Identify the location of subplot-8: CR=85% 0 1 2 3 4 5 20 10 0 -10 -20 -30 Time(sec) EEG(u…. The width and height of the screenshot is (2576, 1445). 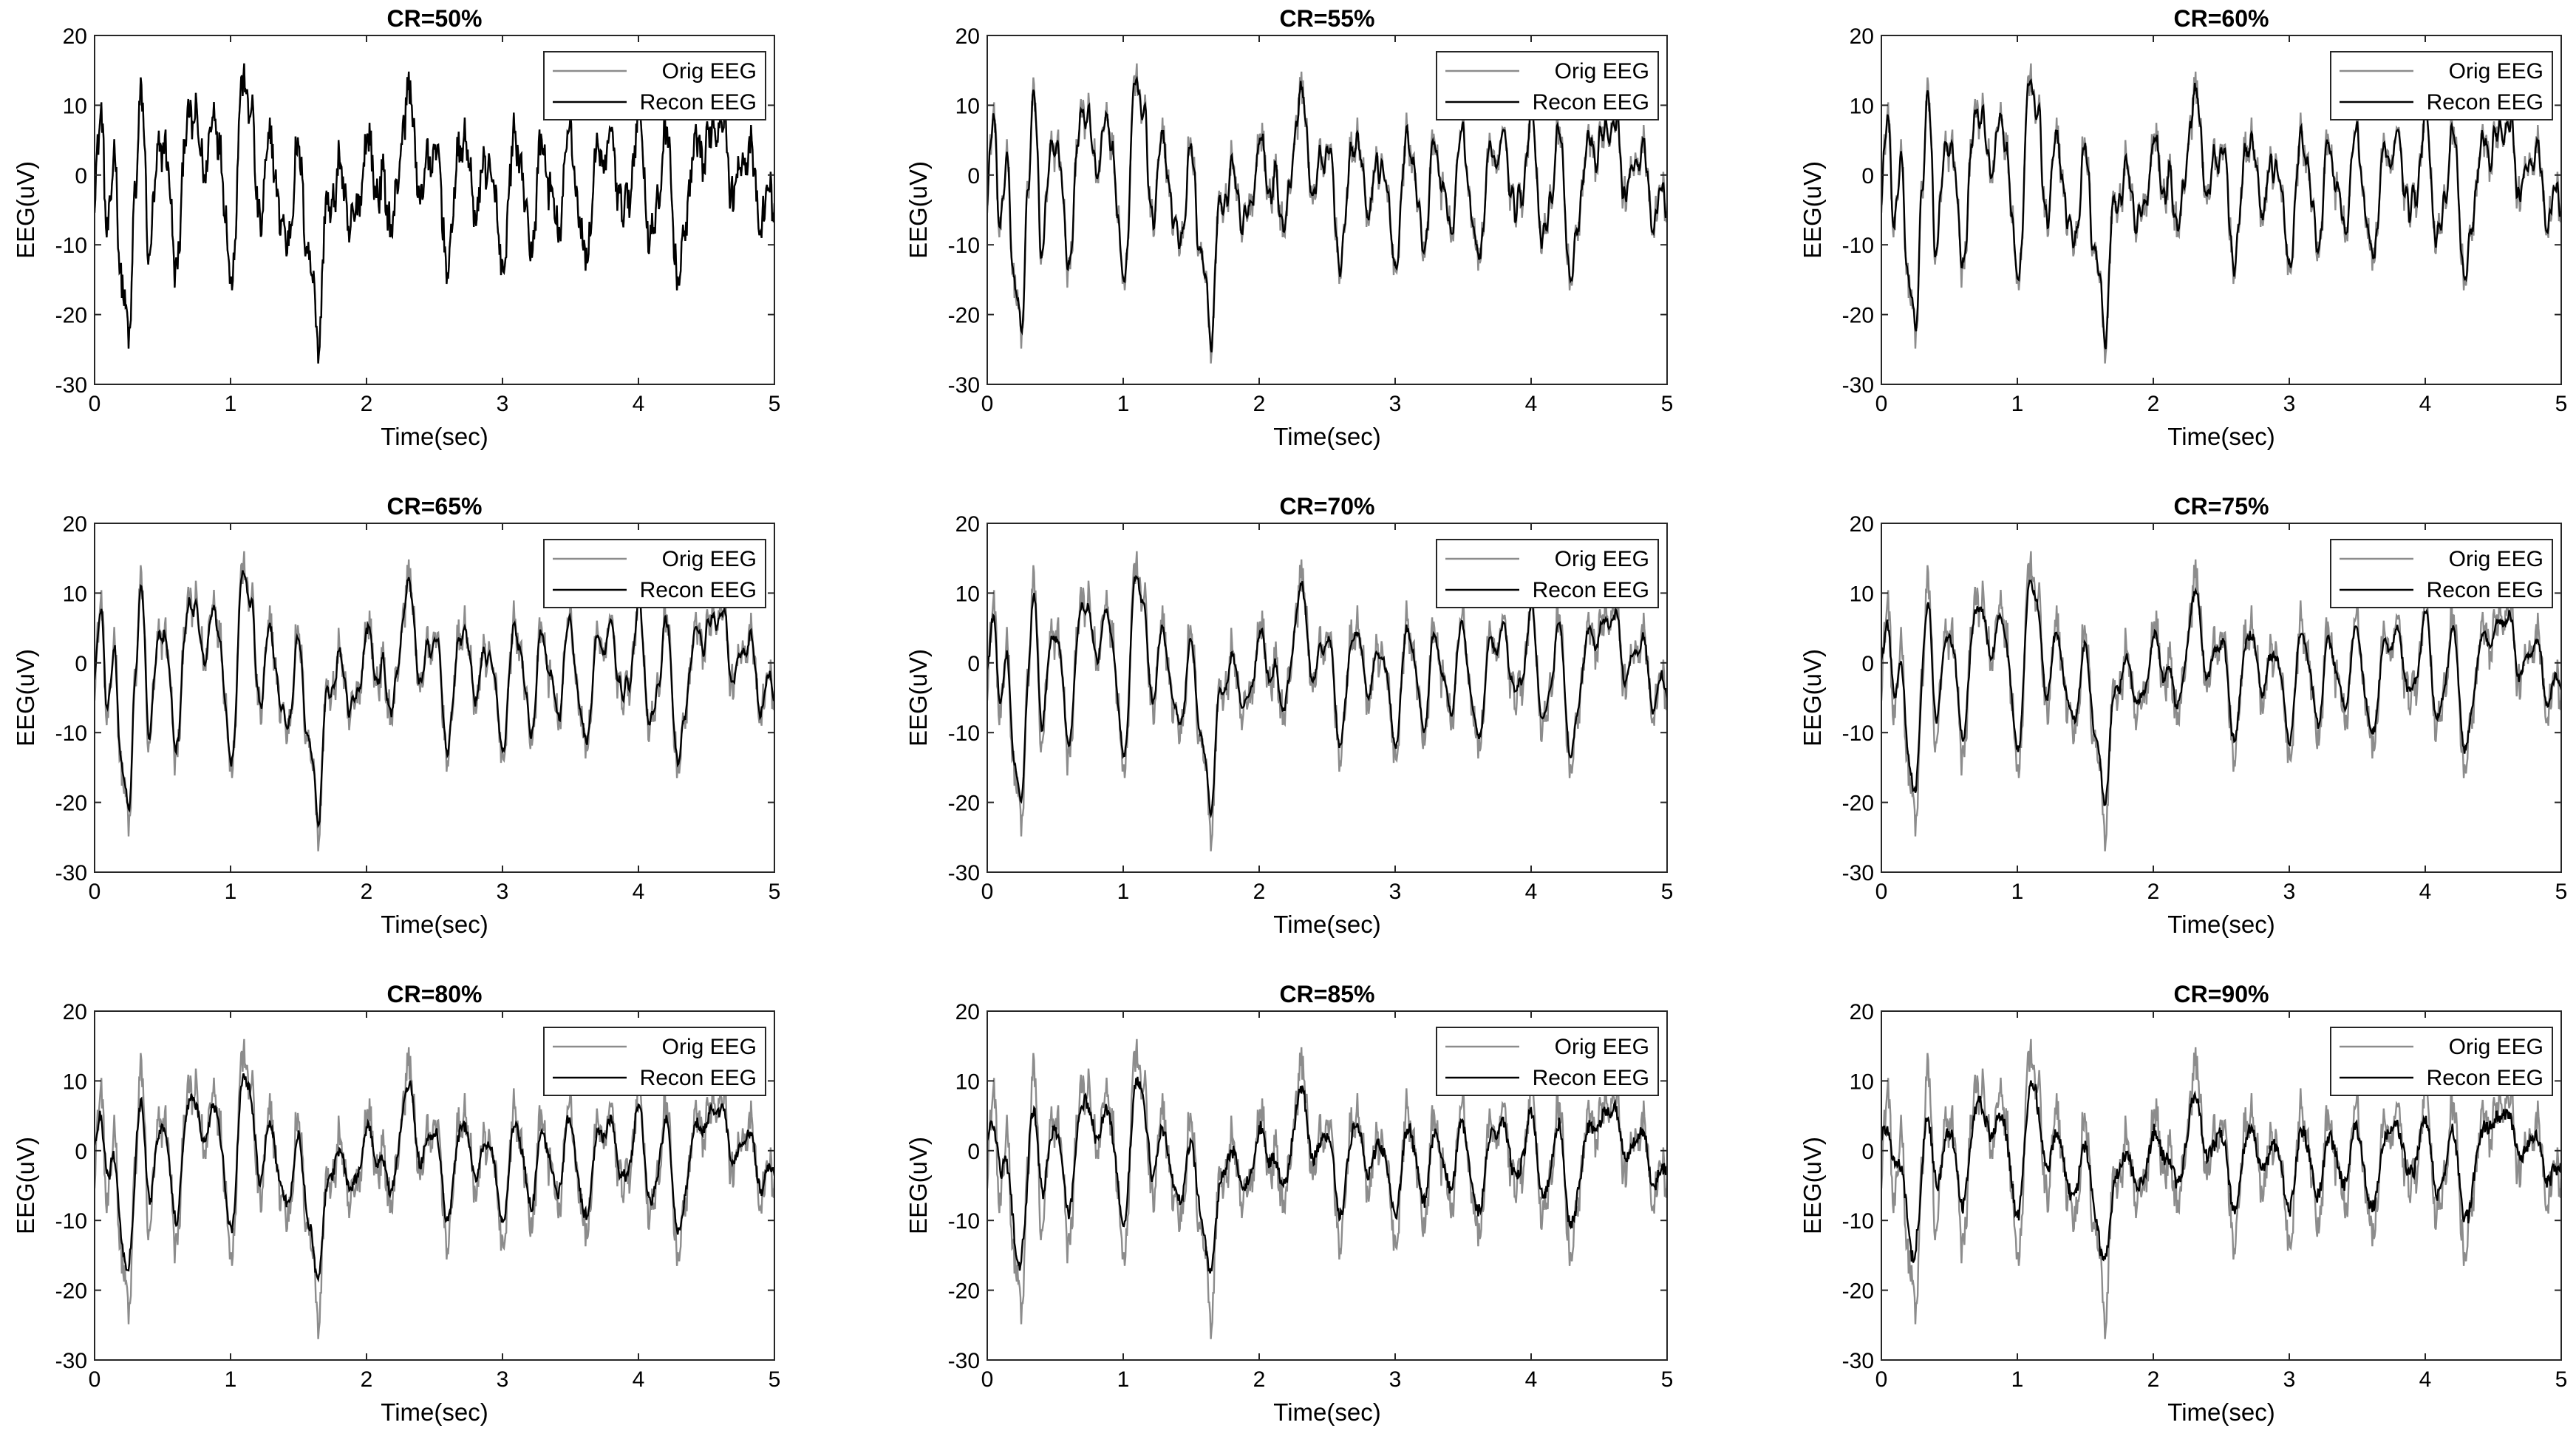
(1288, 1203).